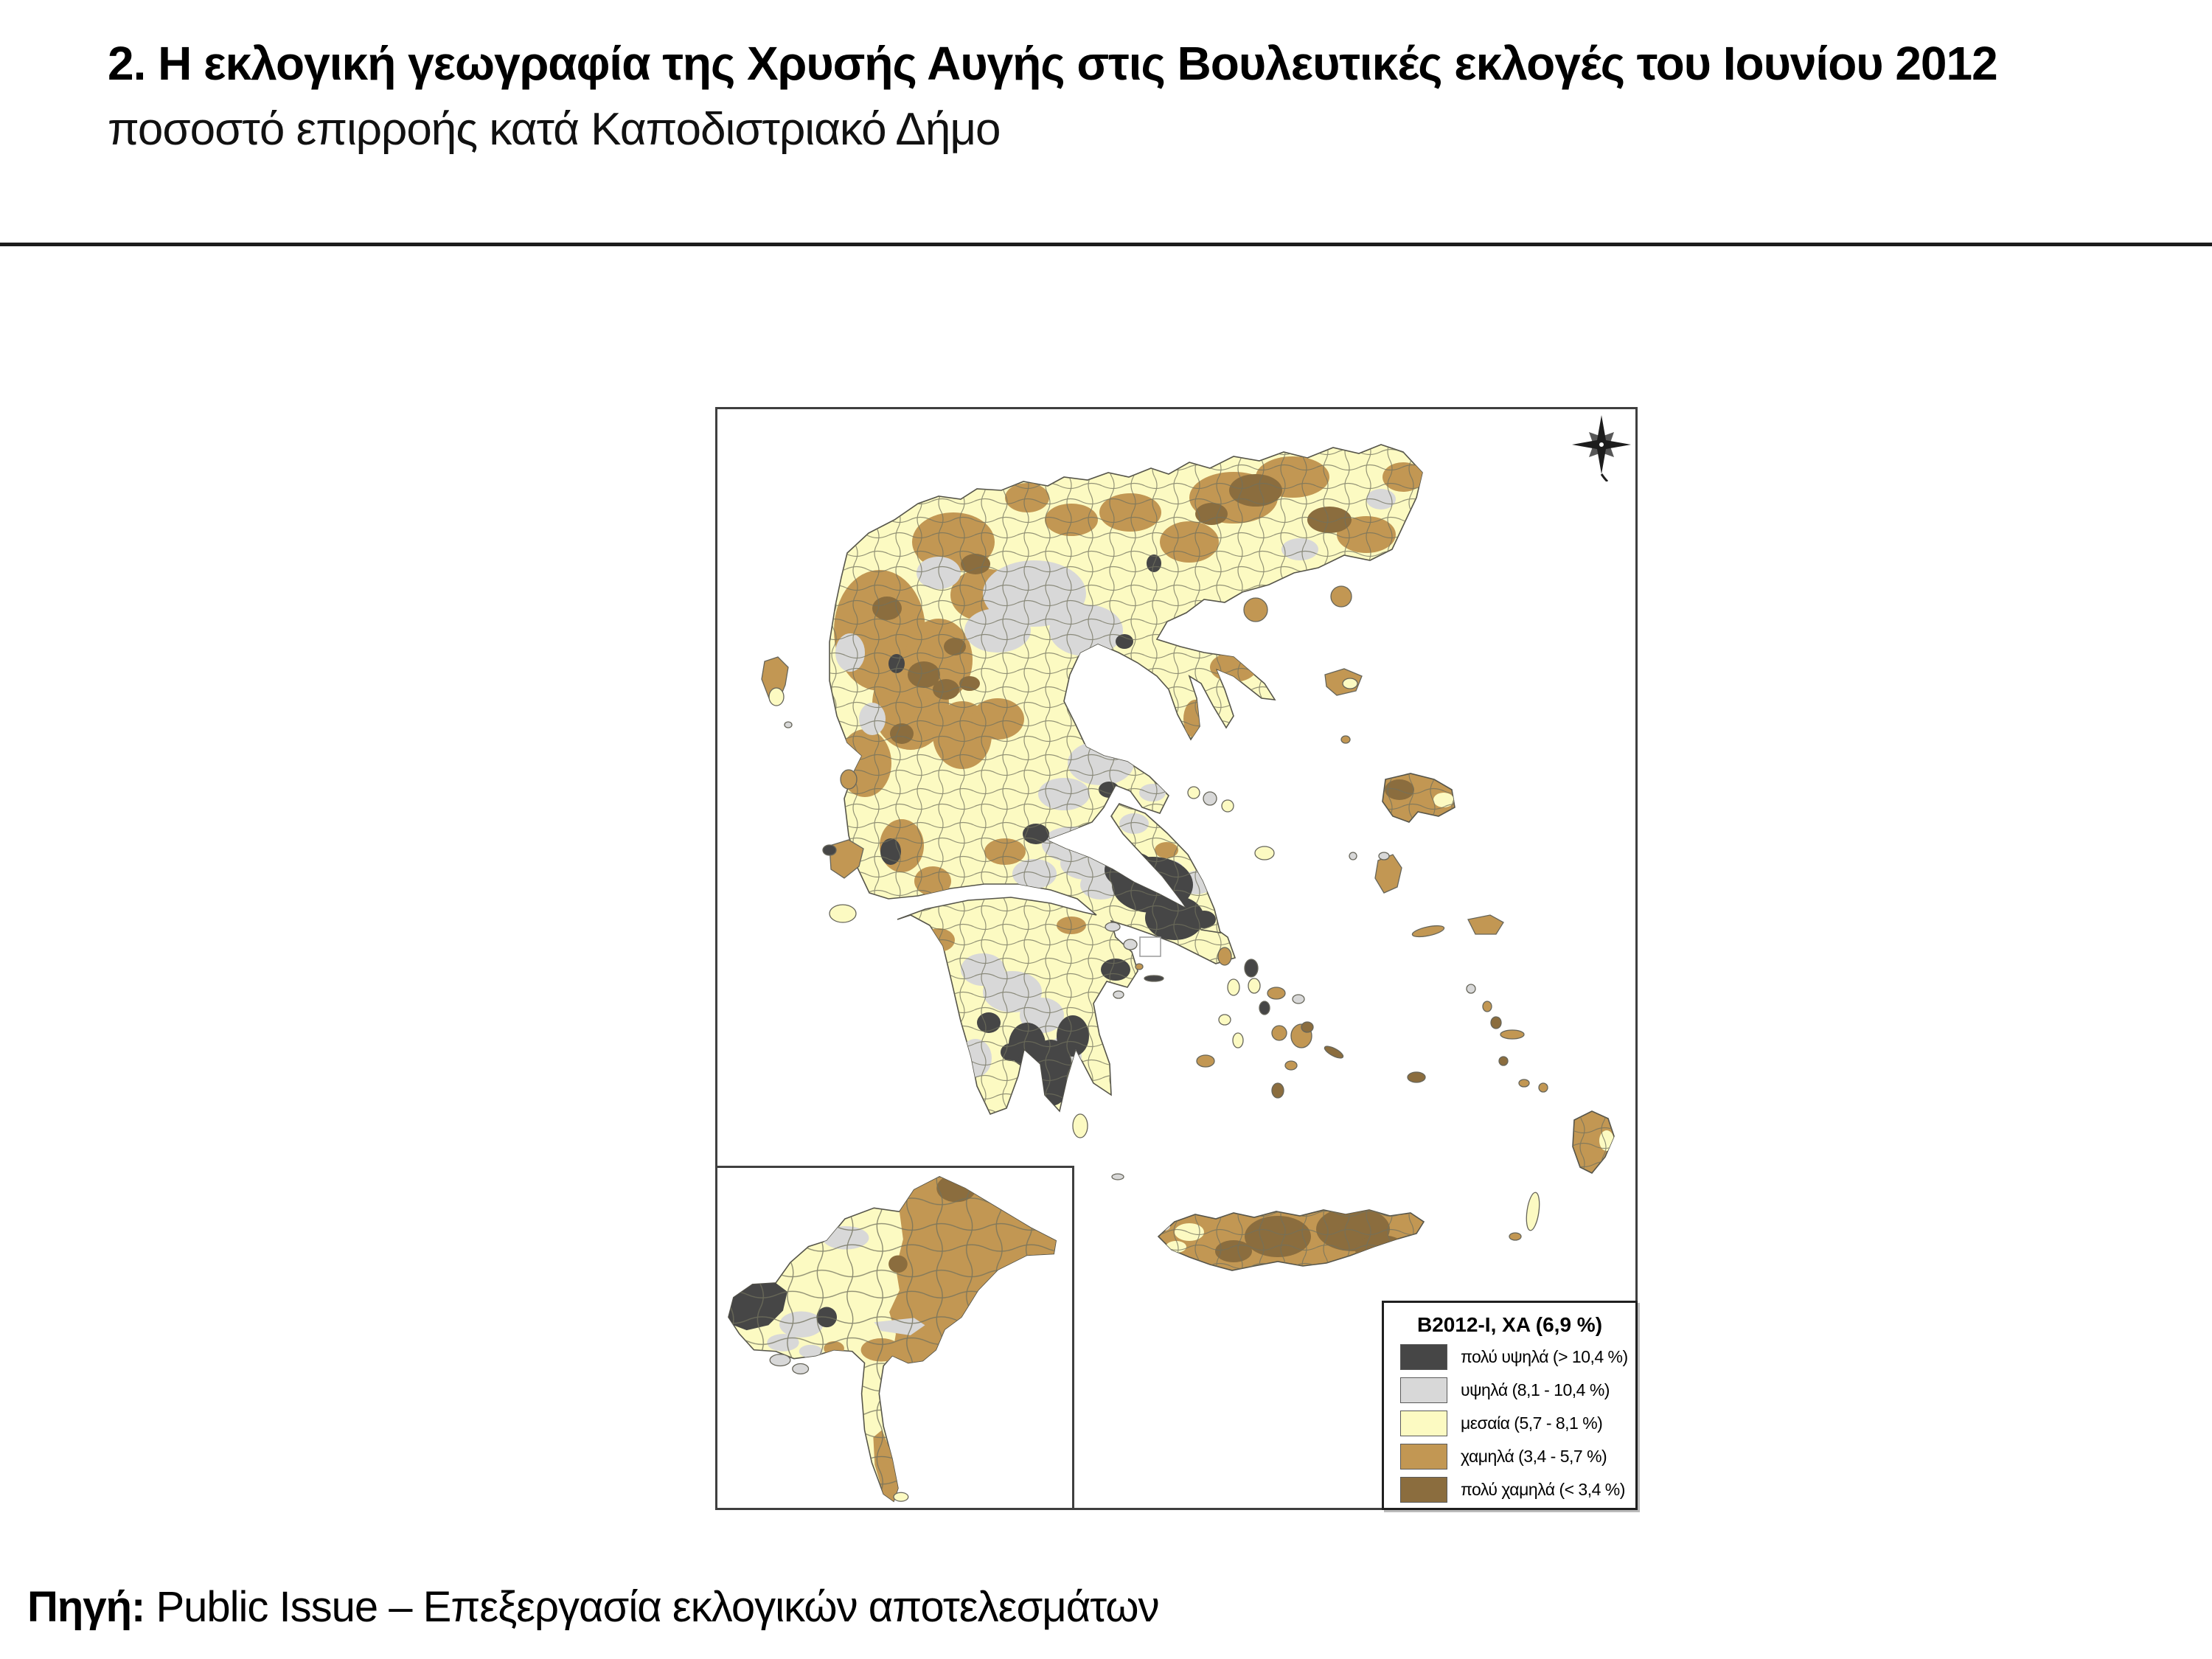 The image size is (2212, 1659). What do you see at coordinates (1543, 1489) in the screenshot?
I see `legend-label-very-low: πολύ χαμηλά (< 3,4 %)` at bounding box center [1543, 1489].